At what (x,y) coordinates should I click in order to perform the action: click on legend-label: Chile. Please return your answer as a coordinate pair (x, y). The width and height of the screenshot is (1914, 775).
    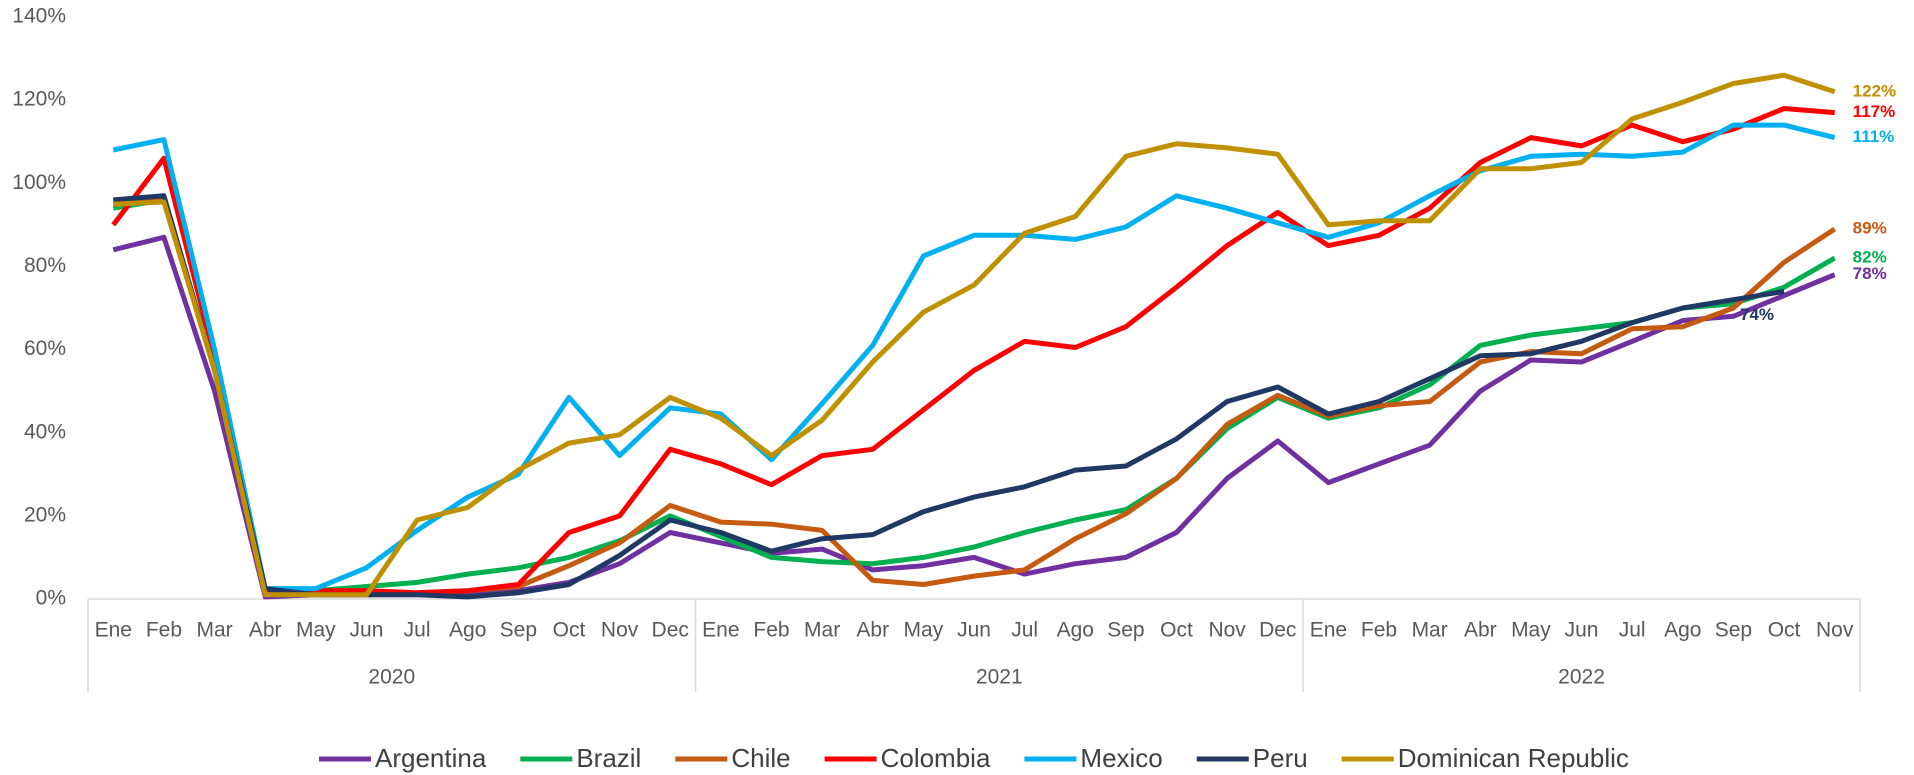
    Looking at the image, I should click on (760, 758).